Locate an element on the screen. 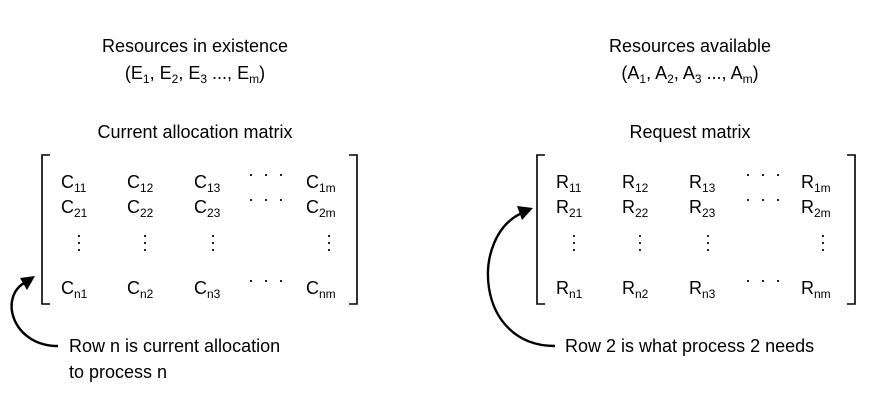 This screenshot has height=410, width=874. allocation-matrix-cell: C2m is located at coordinates (321, 208).